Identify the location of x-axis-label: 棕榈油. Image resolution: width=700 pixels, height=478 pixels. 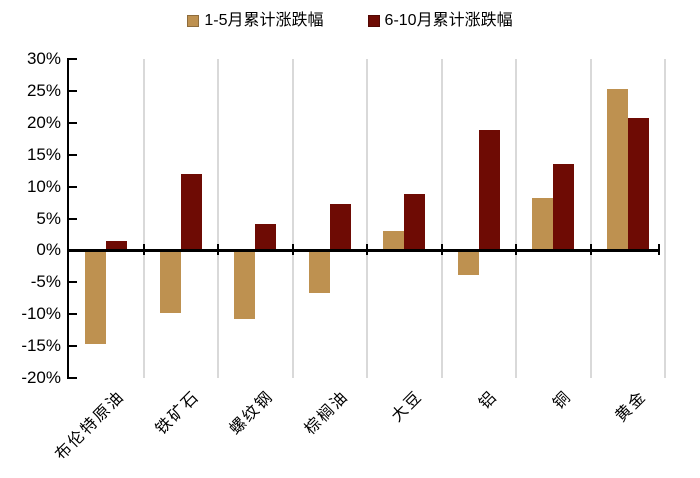
(326, 413).